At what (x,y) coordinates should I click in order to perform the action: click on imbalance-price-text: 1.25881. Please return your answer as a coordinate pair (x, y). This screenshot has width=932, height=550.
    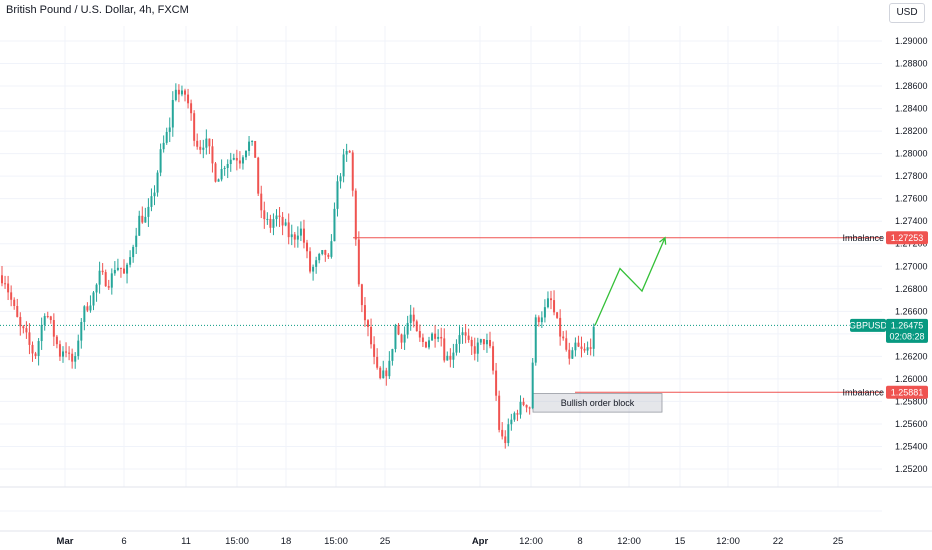
    Looking at the image, I should click on (907, 392).